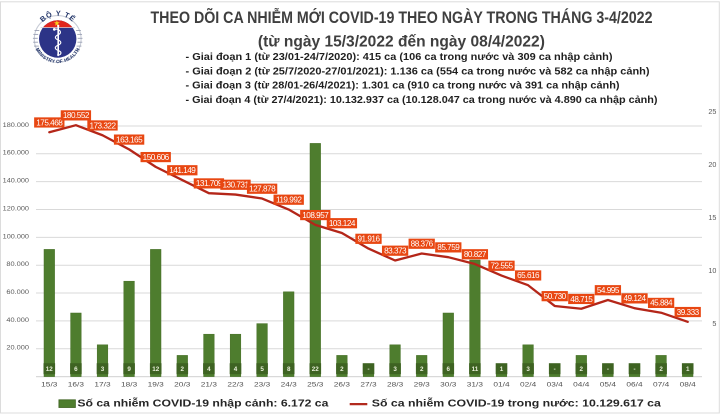 This screenshot has width=720, height=415. I want to click on svg-text: 25, so click(712, 111).